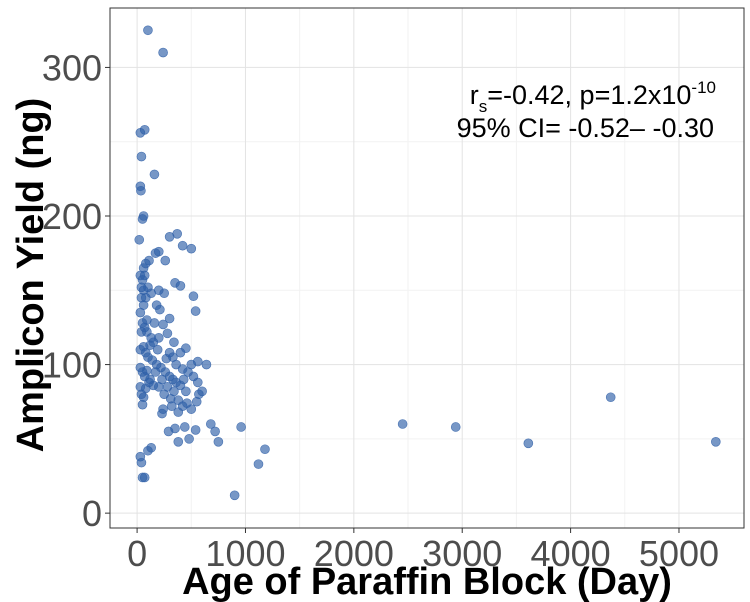  I want to click on x-tick-label: 1000, so click(245, 553).